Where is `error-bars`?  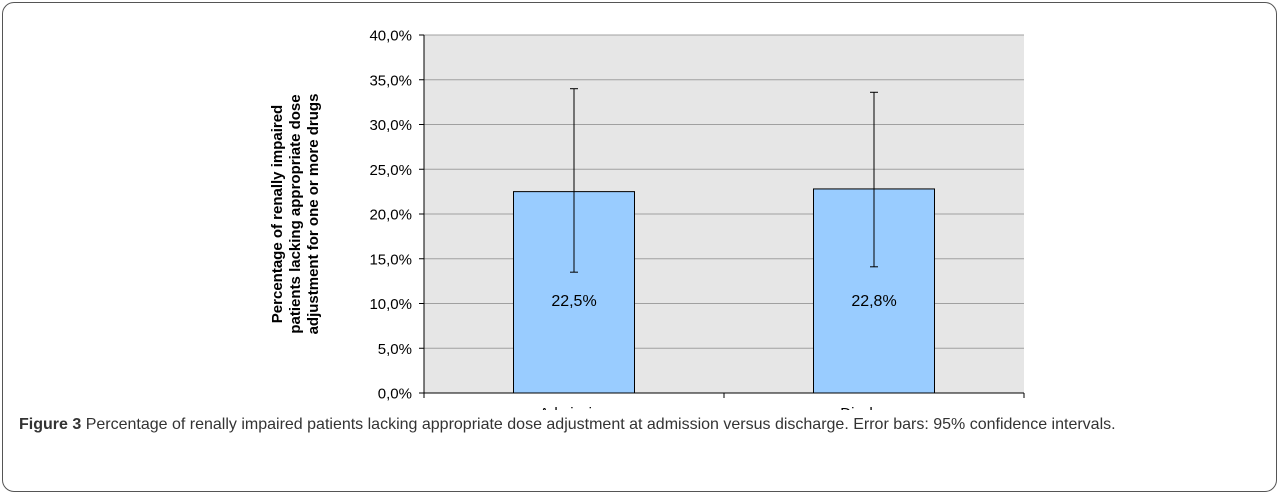
error-bars is located at coordinates (724, 180).